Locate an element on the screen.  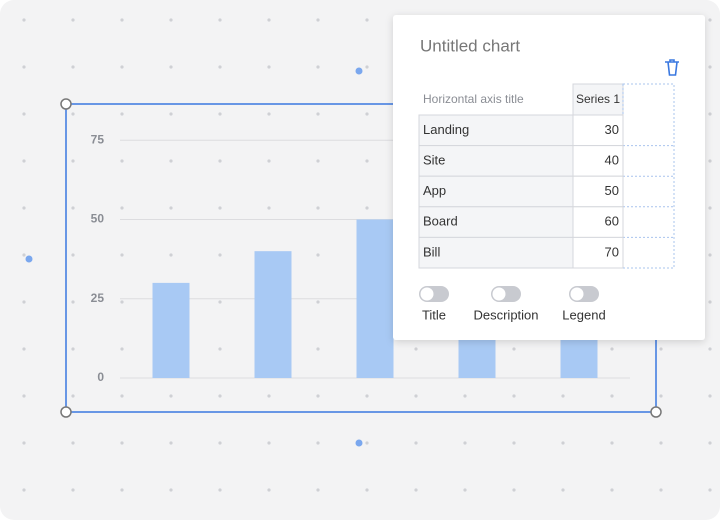
category-label: Board is located at coordinates (440, 221).